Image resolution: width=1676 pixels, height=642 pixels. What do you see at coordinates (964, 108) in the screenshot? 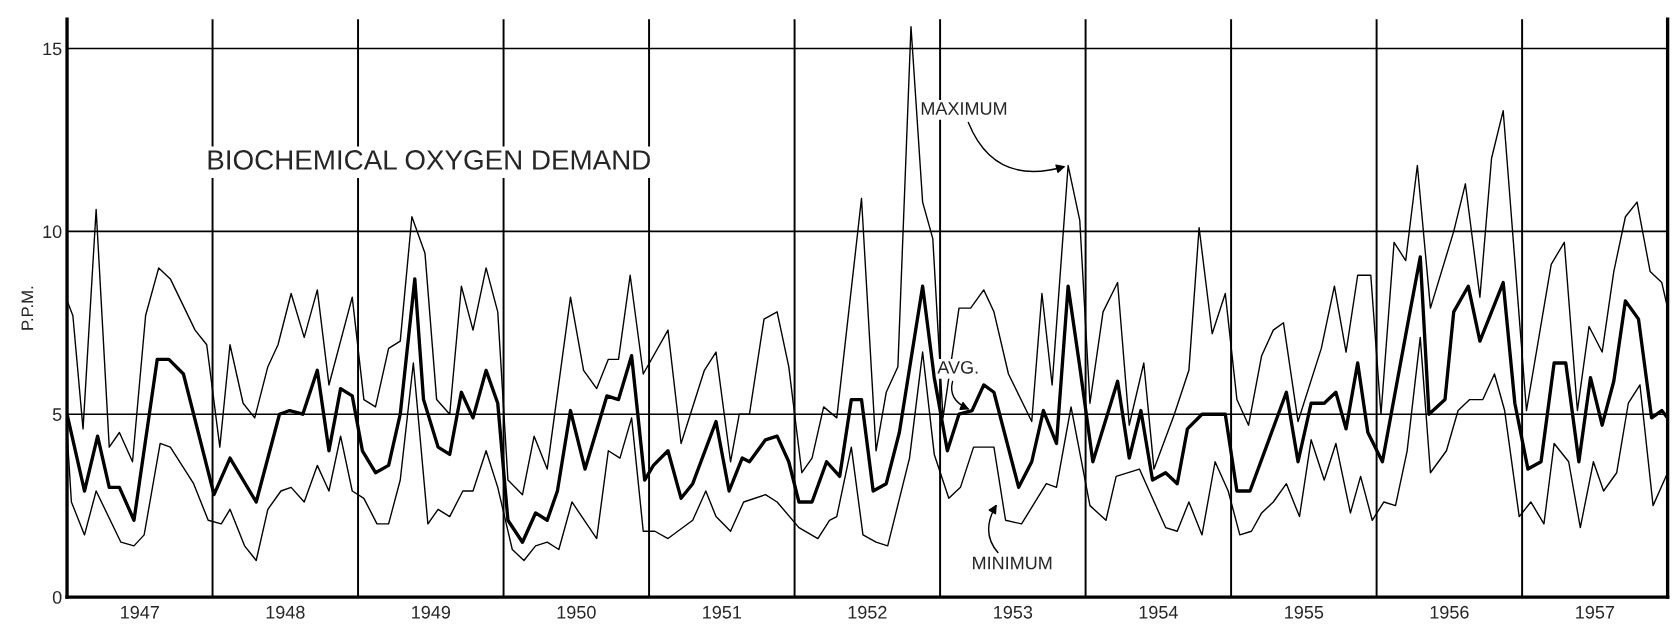
I see `annotation: MAXIMUM` at bounding box center [964, 108].